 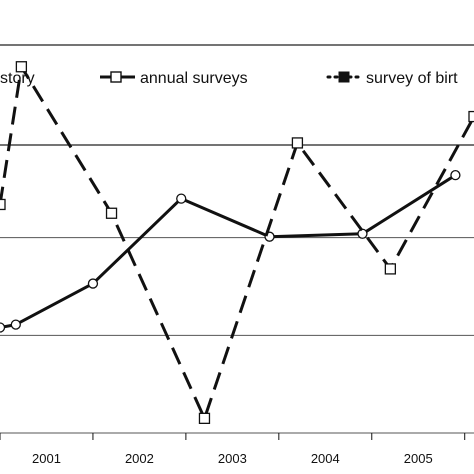 I want to click on x-axis: 2001 2002 2003 2004 2005, so click(x=233, y=449).